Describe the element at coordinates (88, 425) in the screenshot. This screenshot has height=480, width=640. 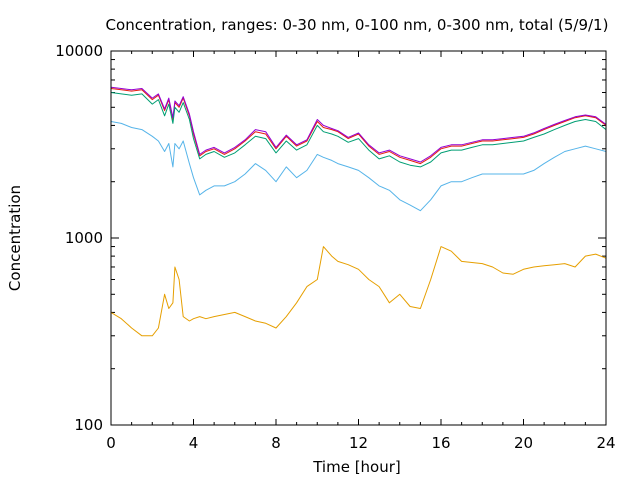
I see `y-tick-label: 100` at that location.